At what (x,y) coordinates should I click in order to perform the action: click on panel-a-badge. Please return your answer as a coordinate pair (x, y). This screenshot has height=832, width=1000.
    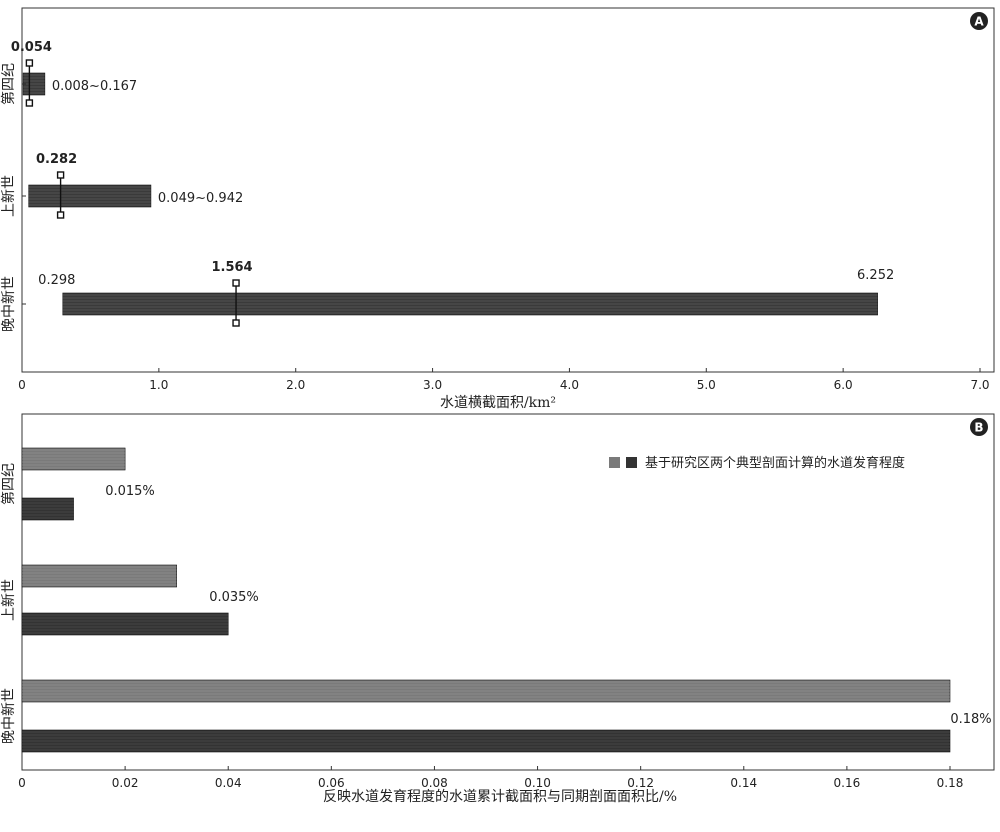
    Looking at the image, I should click on (979, 21).